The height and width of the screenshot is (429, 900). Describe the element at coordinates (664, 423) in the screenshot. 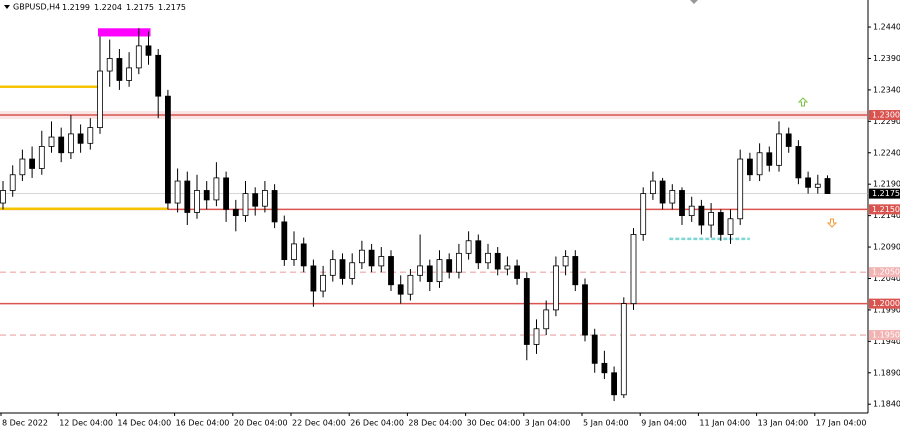

I see `x-tick-label: 9 Jan 04:00` at that location.